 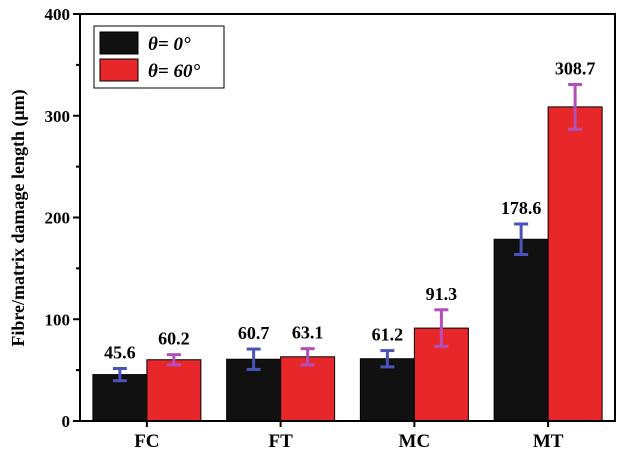 I want to click on value-label-mc-series-1: 61.2, so click(x=388, y=335).